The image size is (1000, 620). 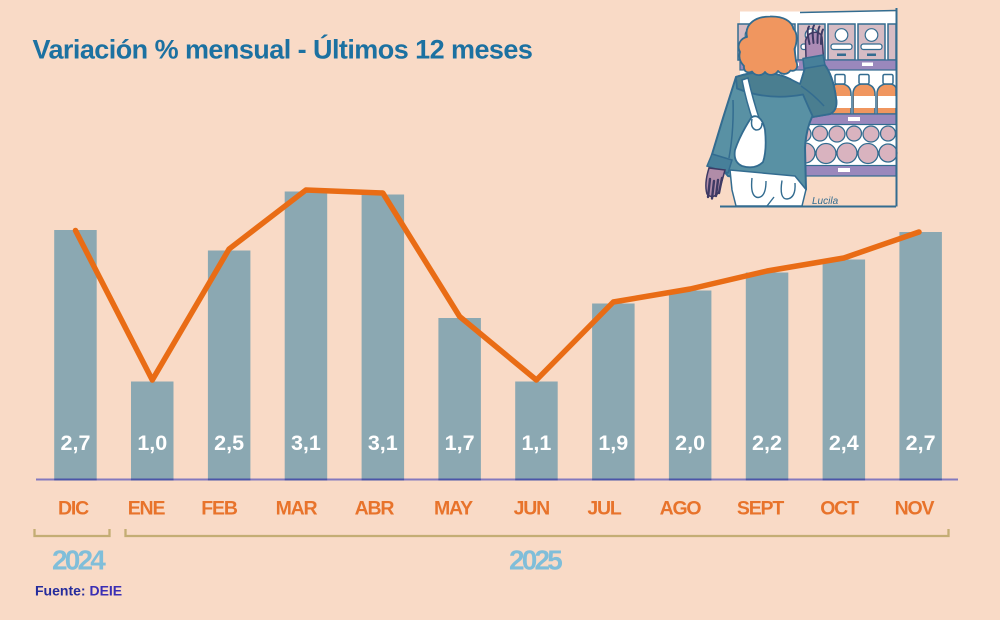 I want to click on svg-text: MAY, so click(x=453, y=509).